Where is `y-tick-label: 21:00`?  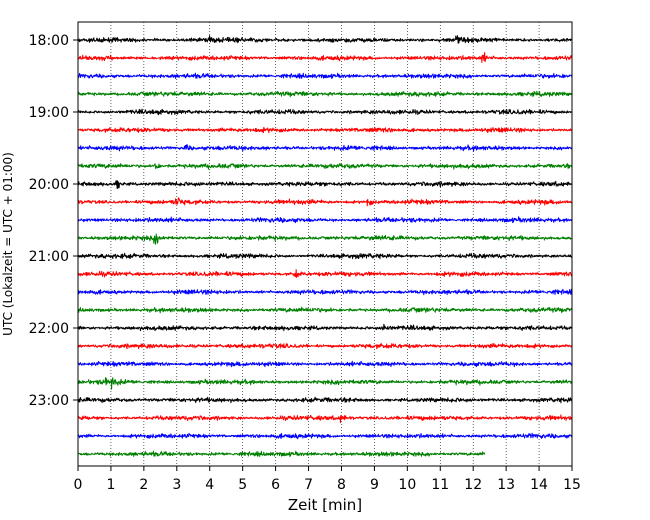 y-tick-label: 21:00 is located at coordinates (49, 257).